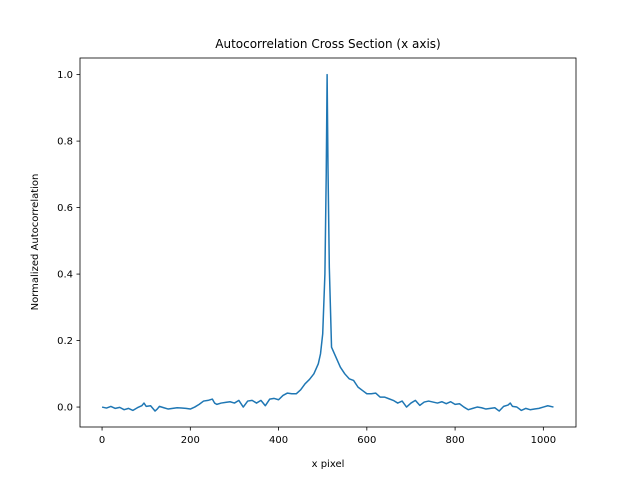 This screenshot has width=640, height=480. What do you see at coordinates (190, 440) in the screenshot?
I see `x-tick-label: 200` at bounding box center [190, 440].